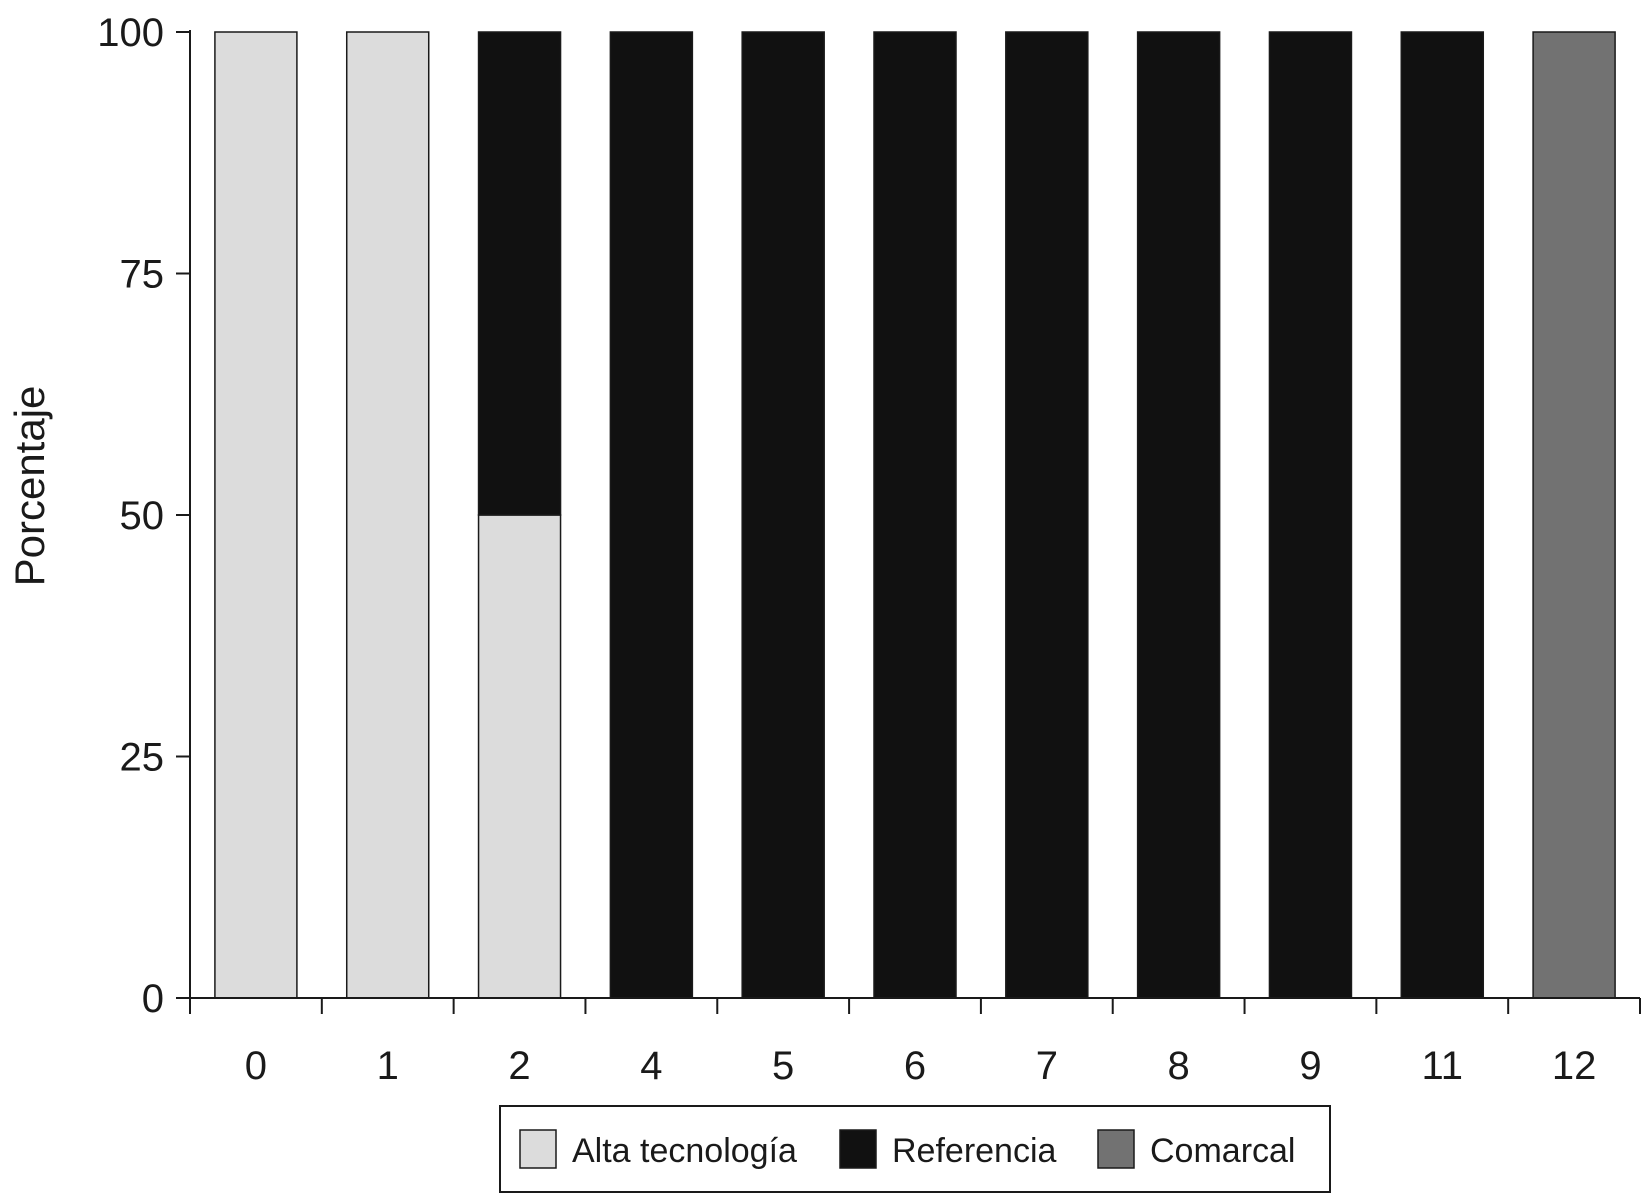 Image resolution: width=1643 pixels, height=1200 pixels. Describe the element at coordinates (1047, 1066) in the screenshot. I see `x-tick-label: 7` at that location.